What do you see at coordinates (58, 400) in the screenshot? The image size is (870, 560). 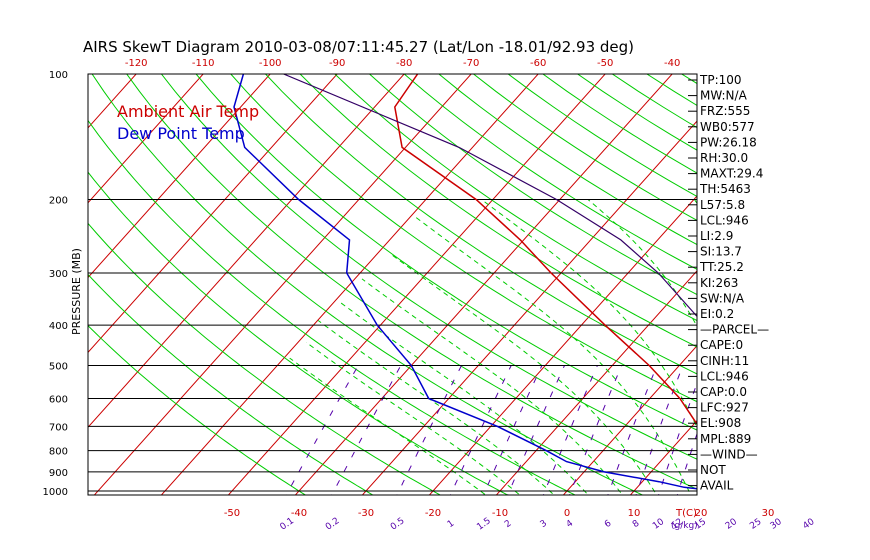 I see `pressure-tick-label: 600` at bounding box center [58, 400].